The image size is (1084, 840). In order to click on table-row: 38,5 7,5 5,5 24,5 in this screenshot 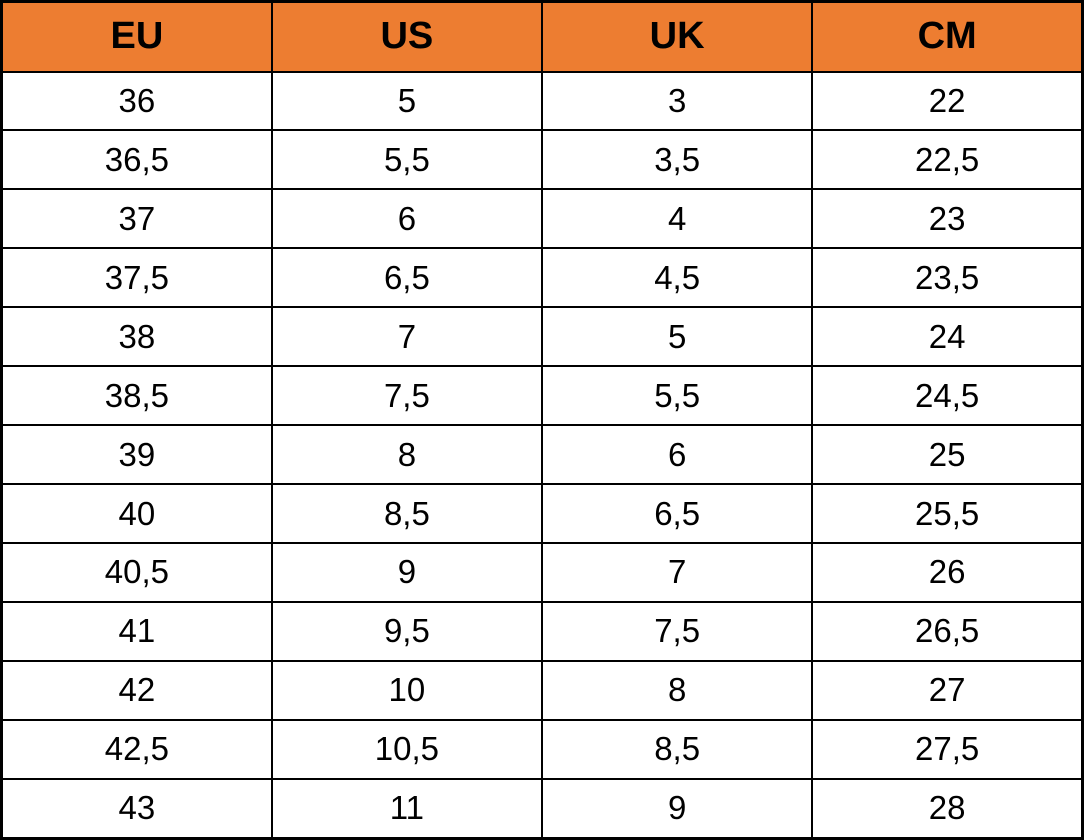, I will do `click(542, 396)`.